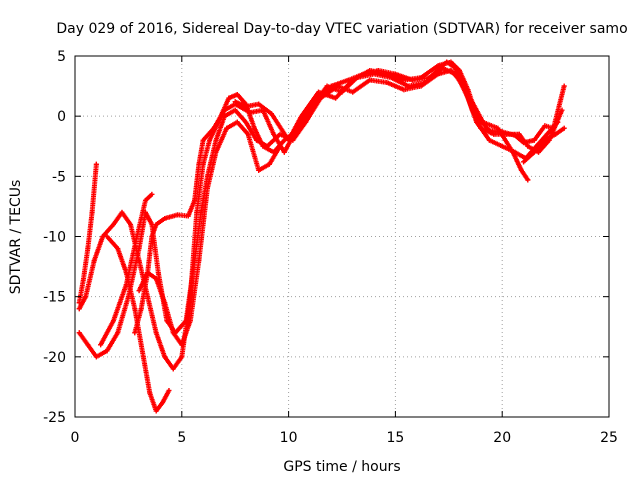 This screenshot has height=480, width=640. What do you see at coordinates (395, 438) in the screenshot?
I see `x-tick-label: 15` at bounding box center [395, 438].